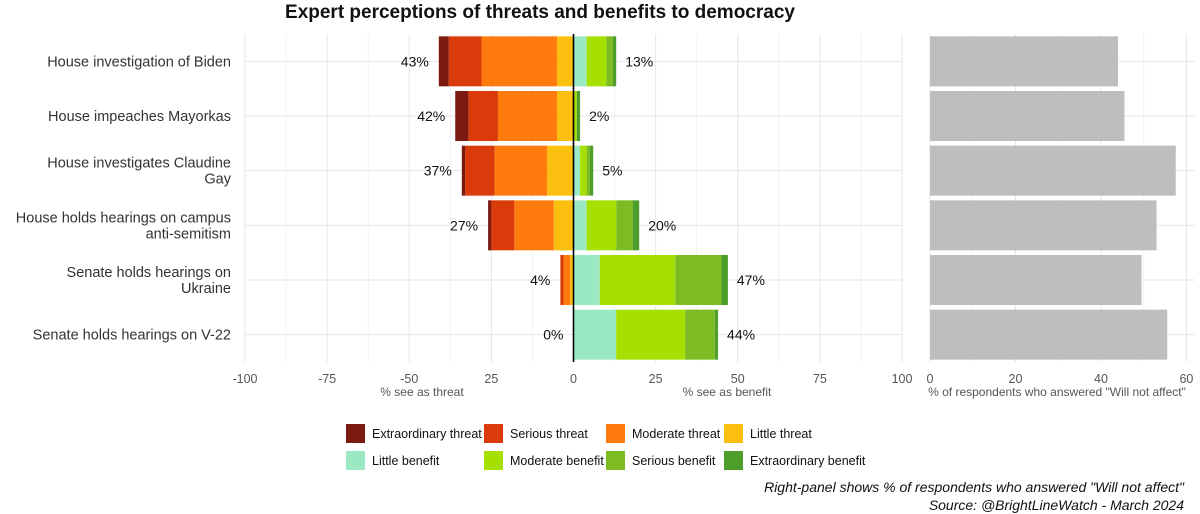  I want to click on benefit-total-label: 2%, so click(599, 116).